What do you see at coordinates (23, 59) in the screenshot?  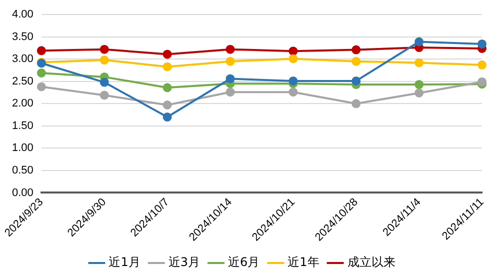 I see `y-tick-label: 3.00` at bounding box center [23, 59].